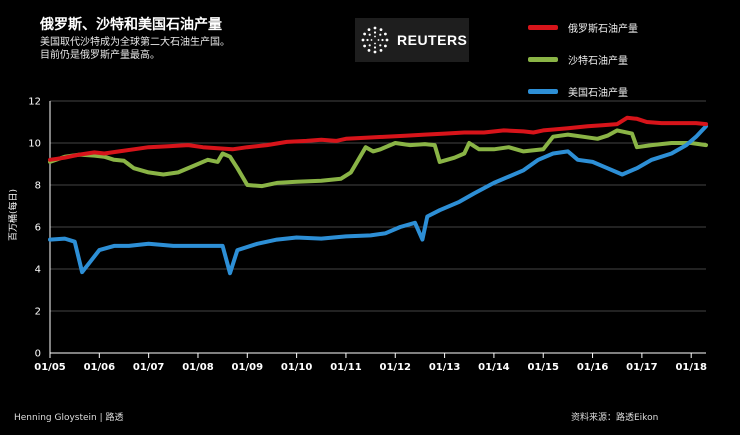 The width and height of the screenshot is (740, 435). I want to click on y-tick-label: 8, so click(38, 186).